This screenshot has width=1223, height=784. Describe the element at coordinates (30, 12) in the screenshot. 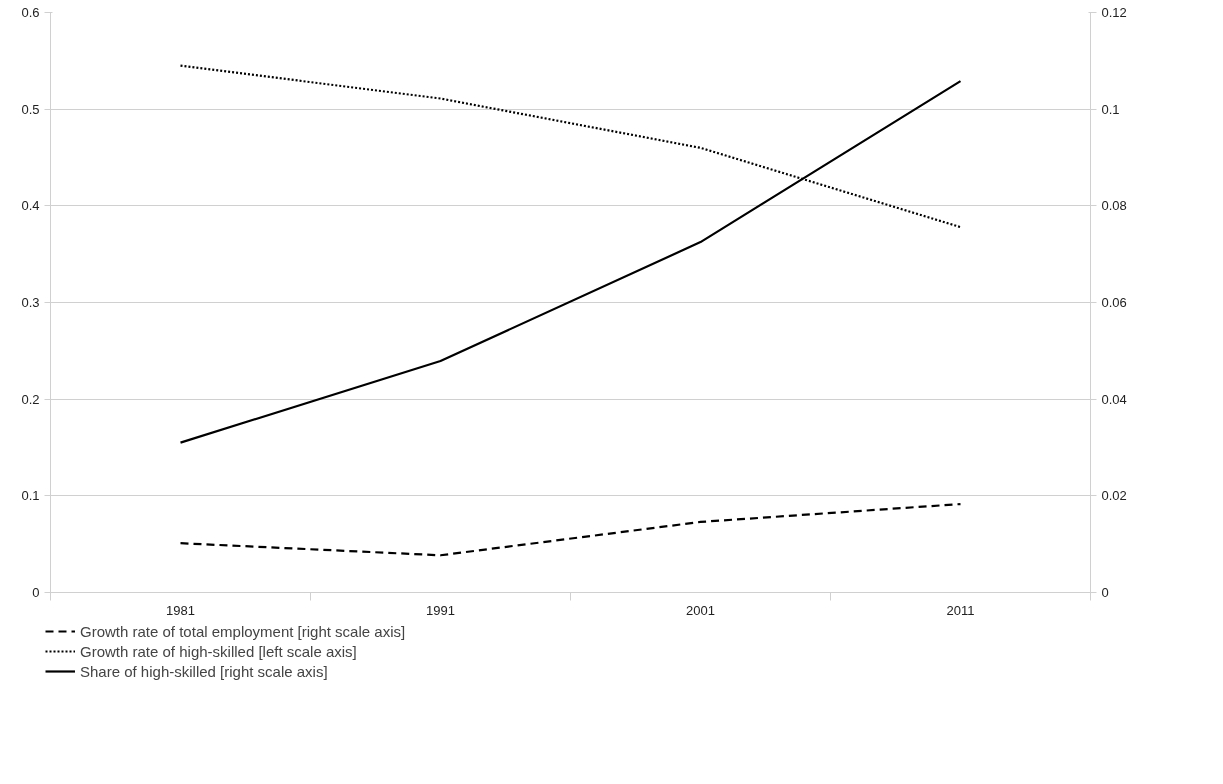

I see `y-tick-label: 0.6` at that location.